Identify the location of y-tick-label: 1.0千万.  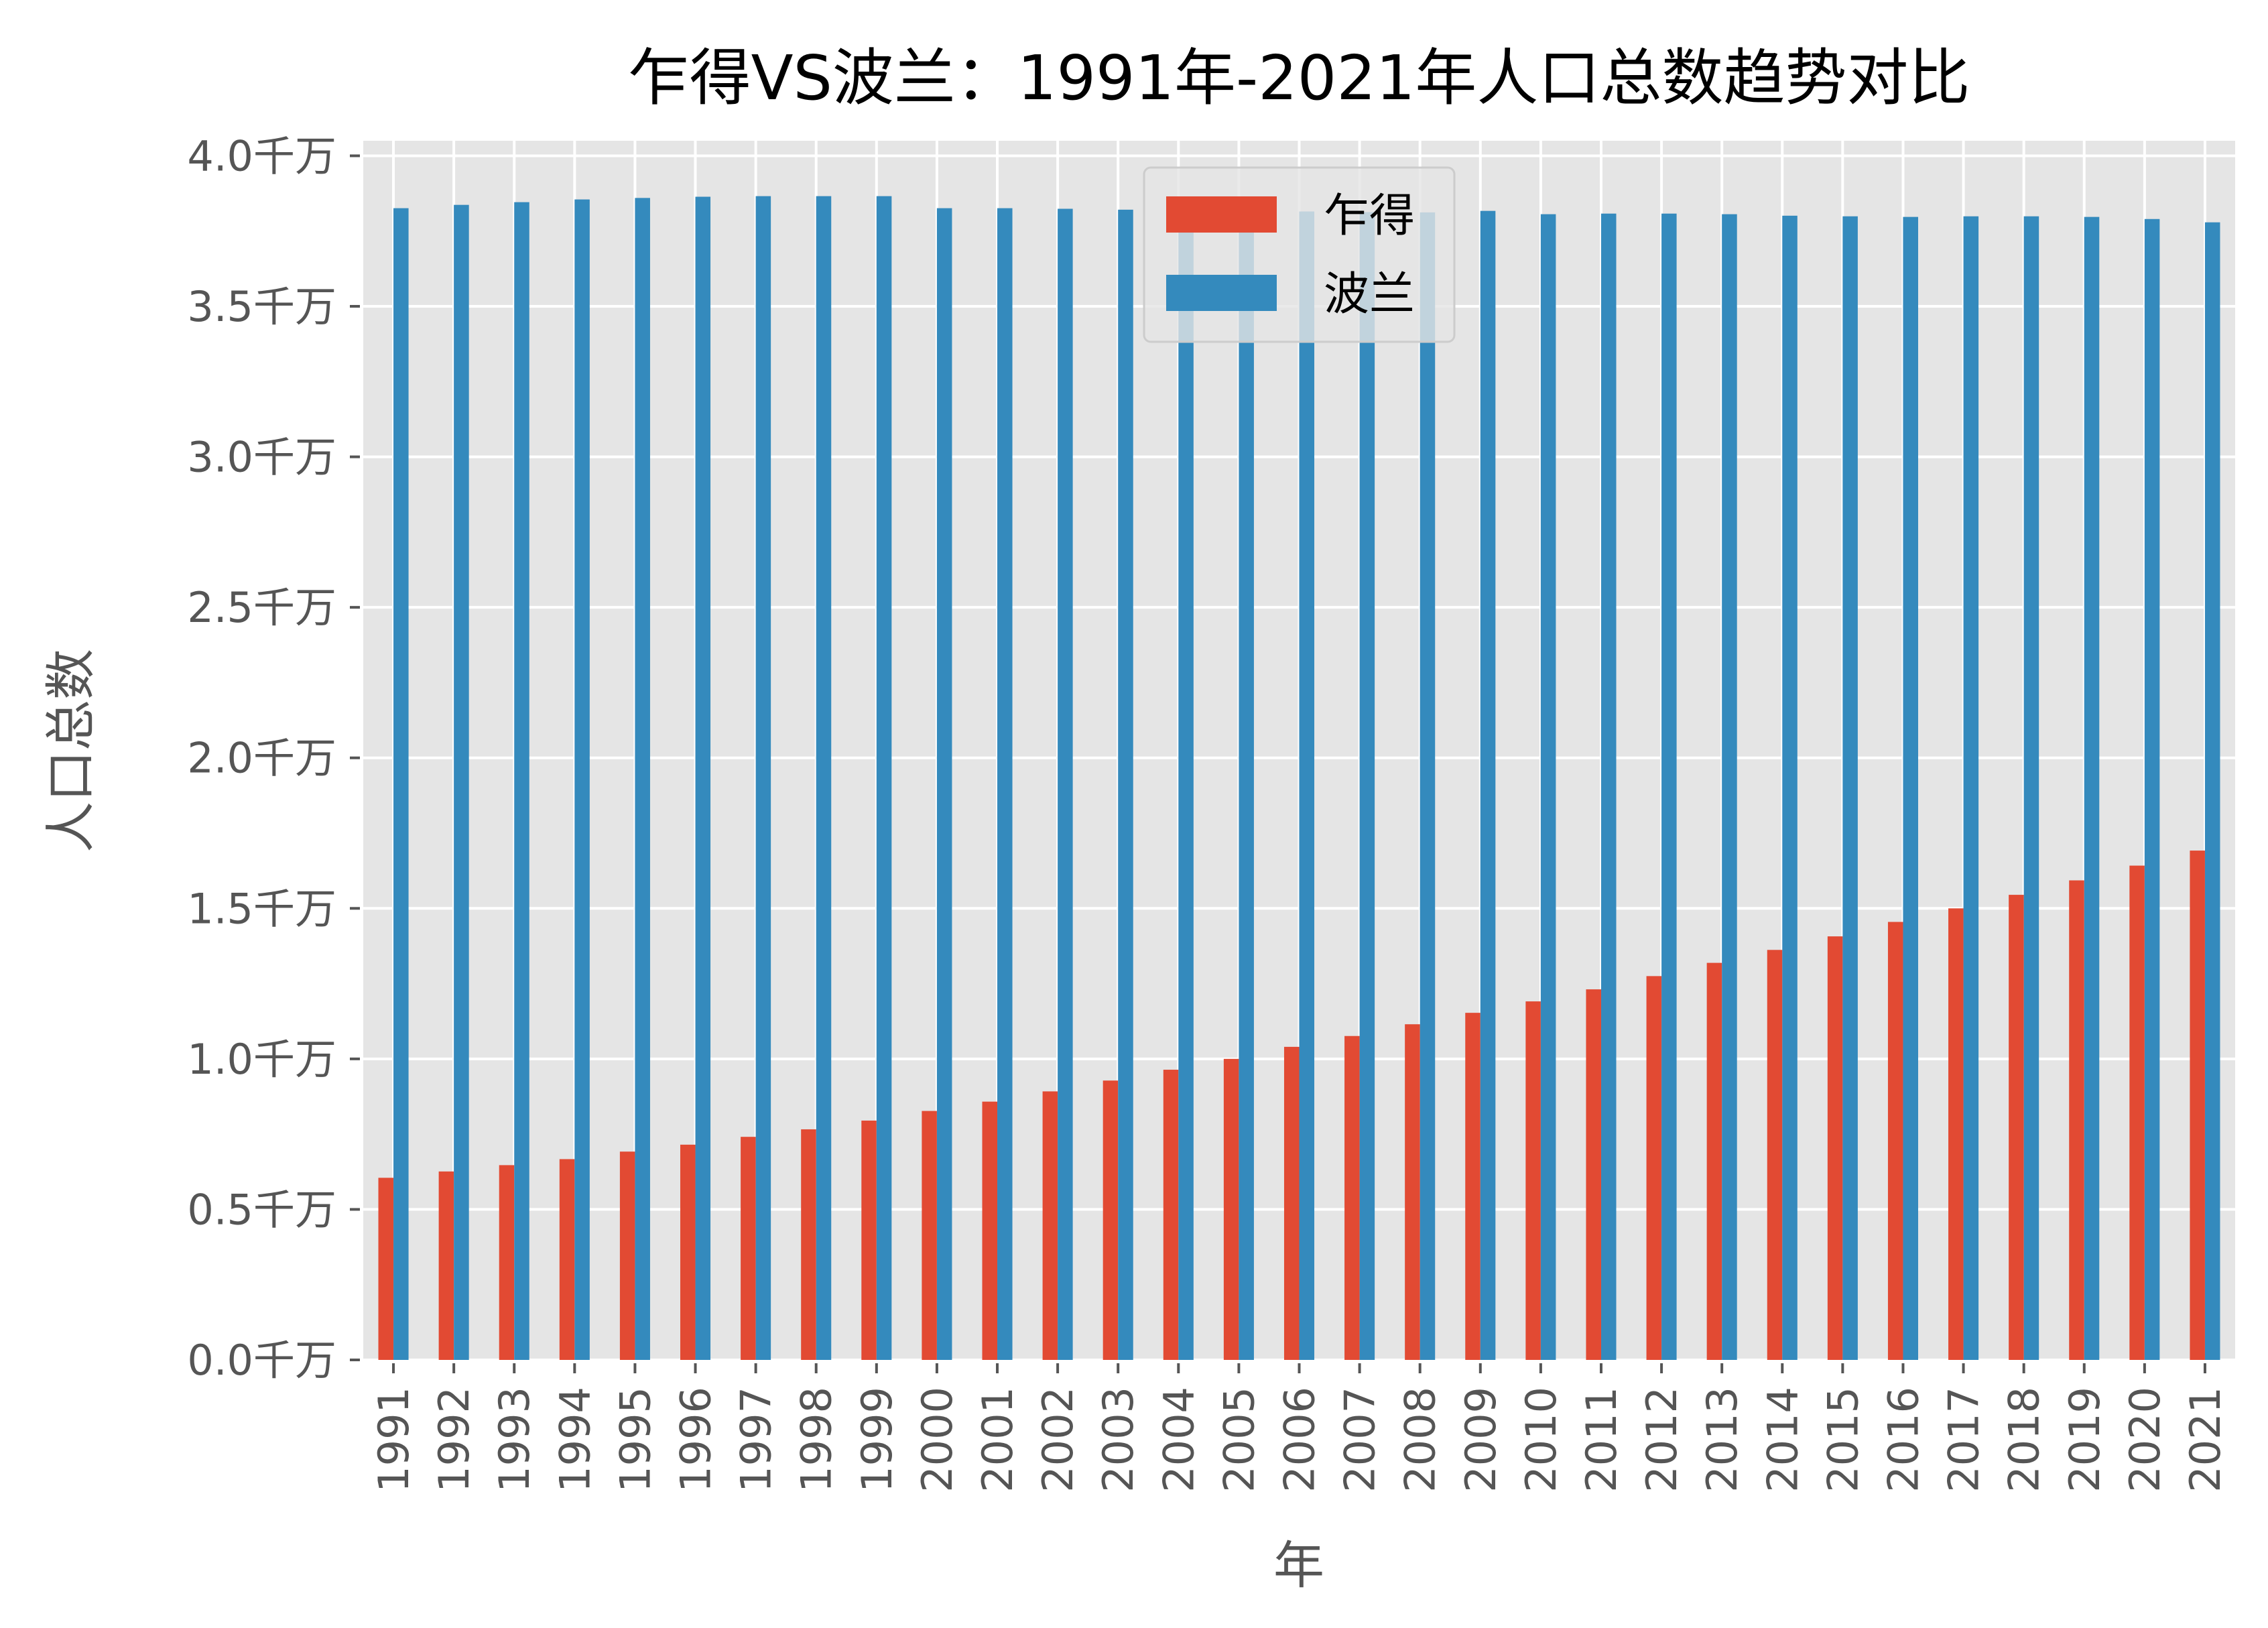
(261, 1059).